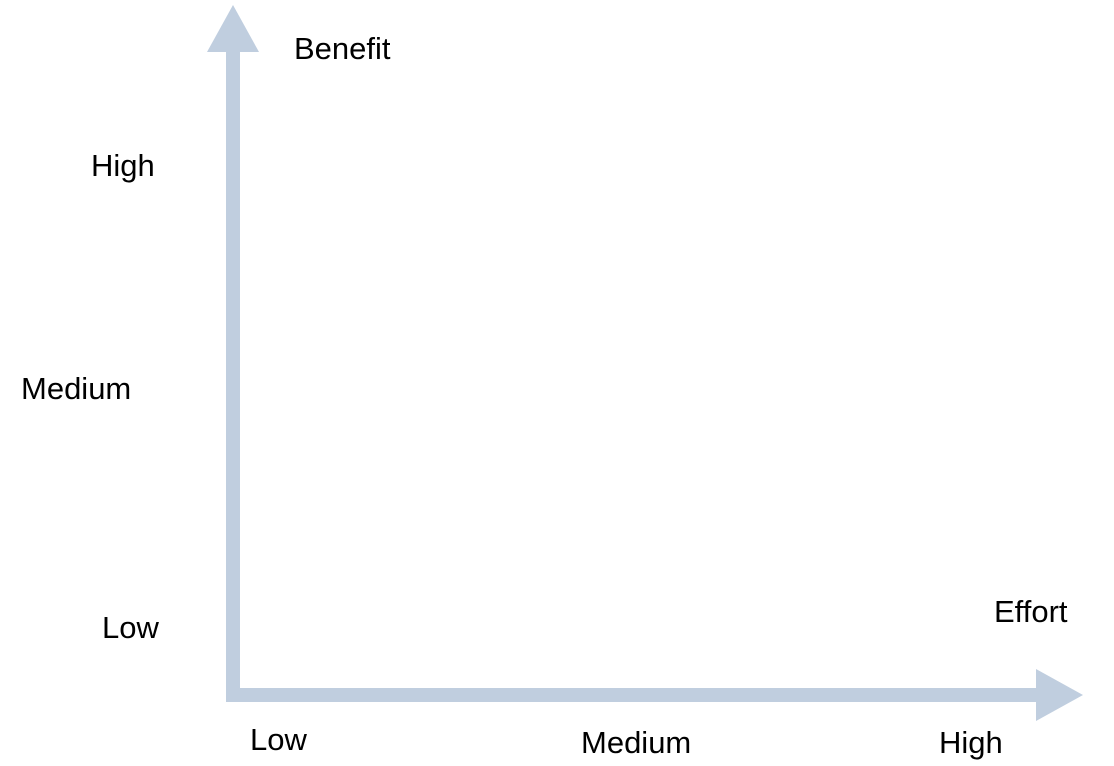 Image resolution: width=1114 pixels, height=766 pixels. What do you see at coordinates (635, 695) in the screenshot?
I see `x-axis-line` at bounding box center [635, 695].